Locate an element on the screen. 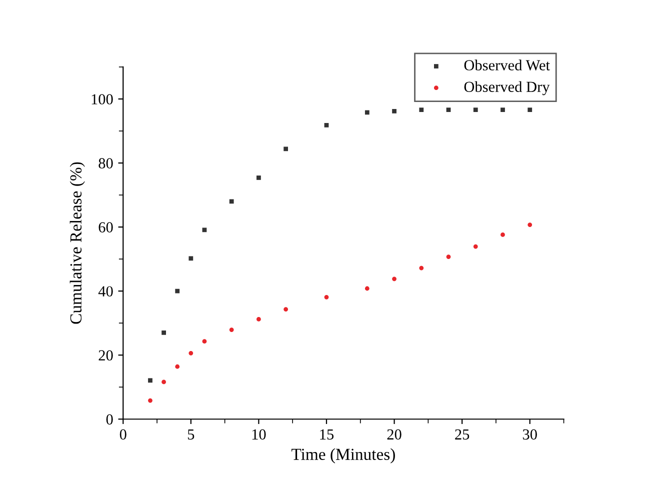 This screenshot has height=496, width=648. x-tick-label: 5 is located at coordinates (191, 434).